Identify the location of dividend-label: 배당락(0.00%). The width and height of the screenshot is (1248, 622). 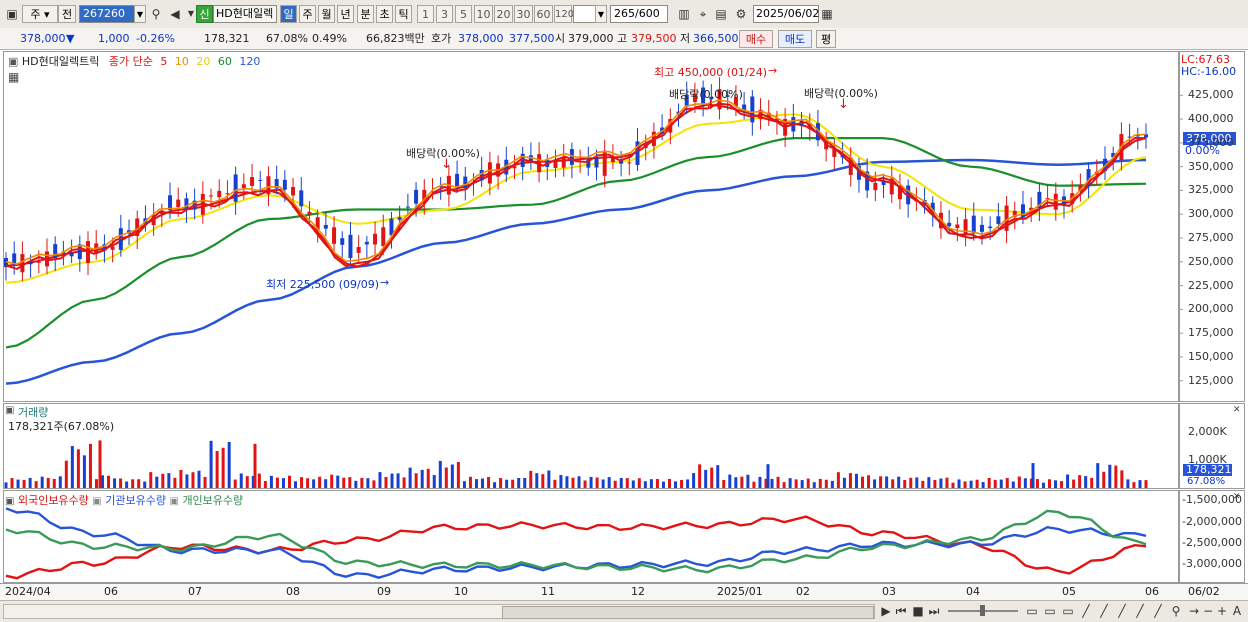
(706, 94).